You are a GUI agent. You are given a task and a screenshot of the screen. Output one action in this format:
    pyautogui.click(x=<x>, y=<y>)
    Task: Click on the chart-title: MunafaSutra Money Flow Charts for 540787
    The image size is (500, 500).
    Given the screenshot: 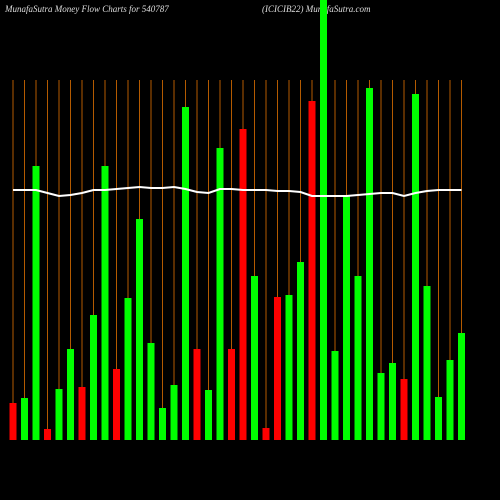 What is the action you would take?
    pyautogui.click(x=86, y=9)
    